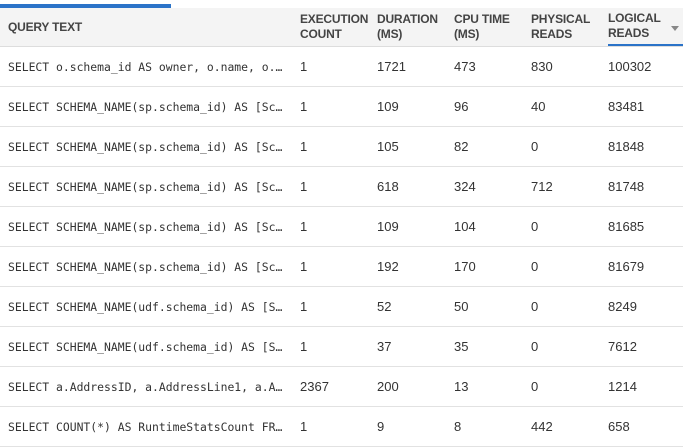 This screenshot has height=448, width=683. Describe the element at coordinates (388, 146) in the screenshot. I see `duration-cell: 105` at that location.